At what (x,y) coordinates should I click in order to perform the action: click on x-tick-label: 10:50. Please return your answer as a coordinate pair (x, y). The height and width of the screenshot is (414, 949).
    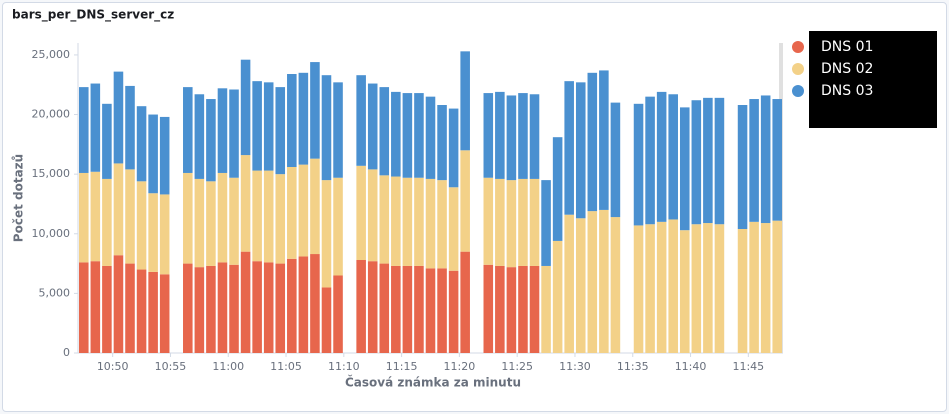
    Looking at the image, I should click on (113, 366).